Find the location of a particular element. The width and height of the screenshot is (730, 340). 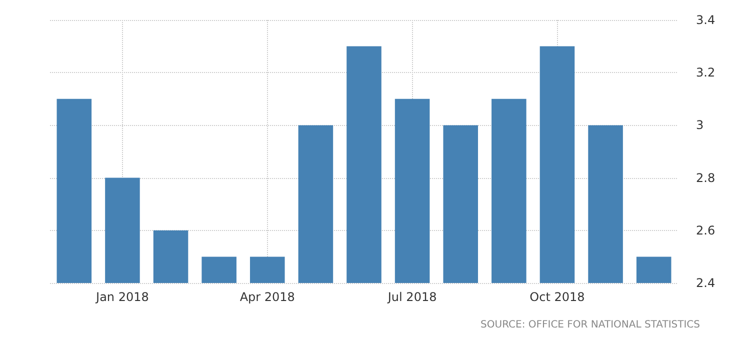

x-tick-label: Oct 2018 is located at coordinates (557, 297).